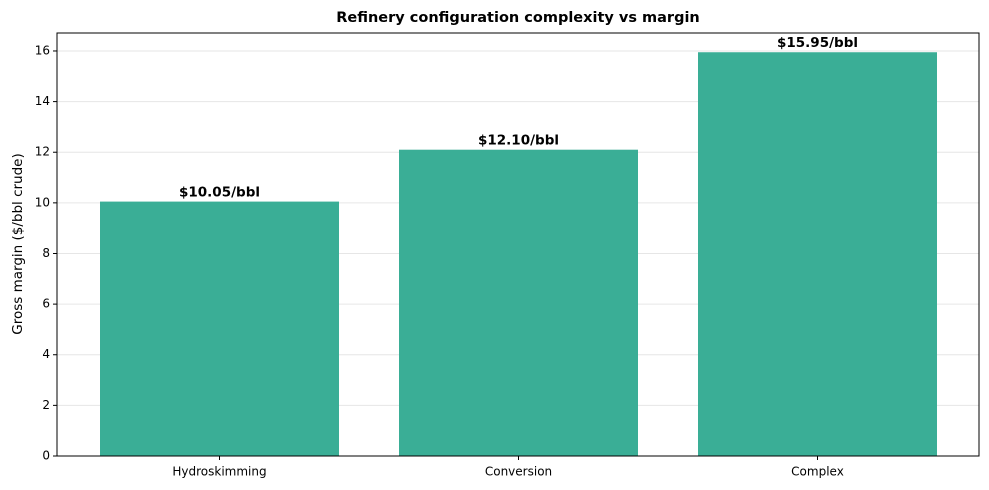 The height and width of the screenshot is (490, 989). I want to click on y-tick-label: 8, so click(46, 253).